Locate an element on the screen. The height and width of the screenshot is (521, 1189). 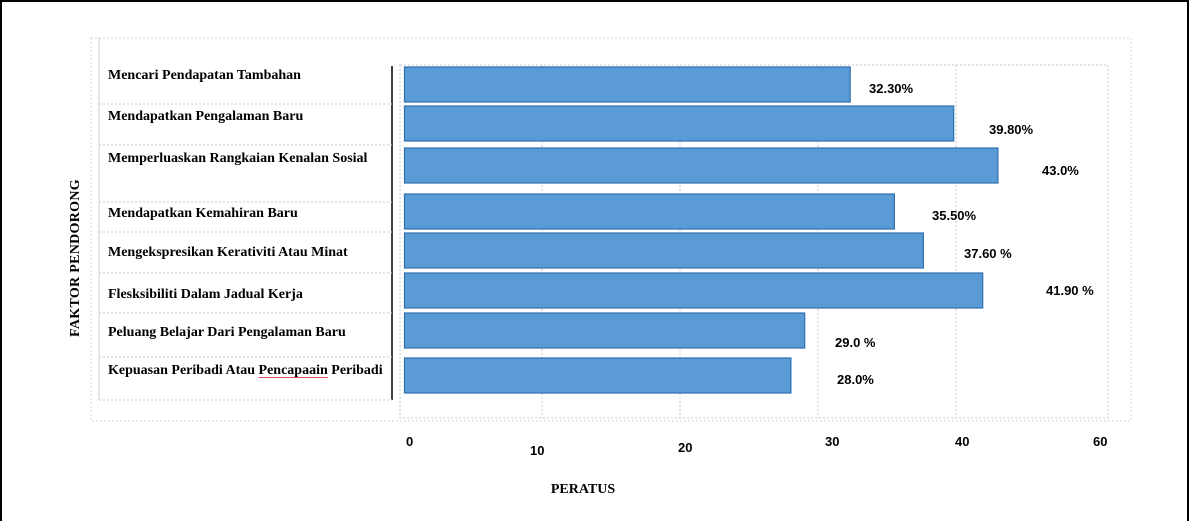
data-label: 28.0% is located at coordinates (855, 379).